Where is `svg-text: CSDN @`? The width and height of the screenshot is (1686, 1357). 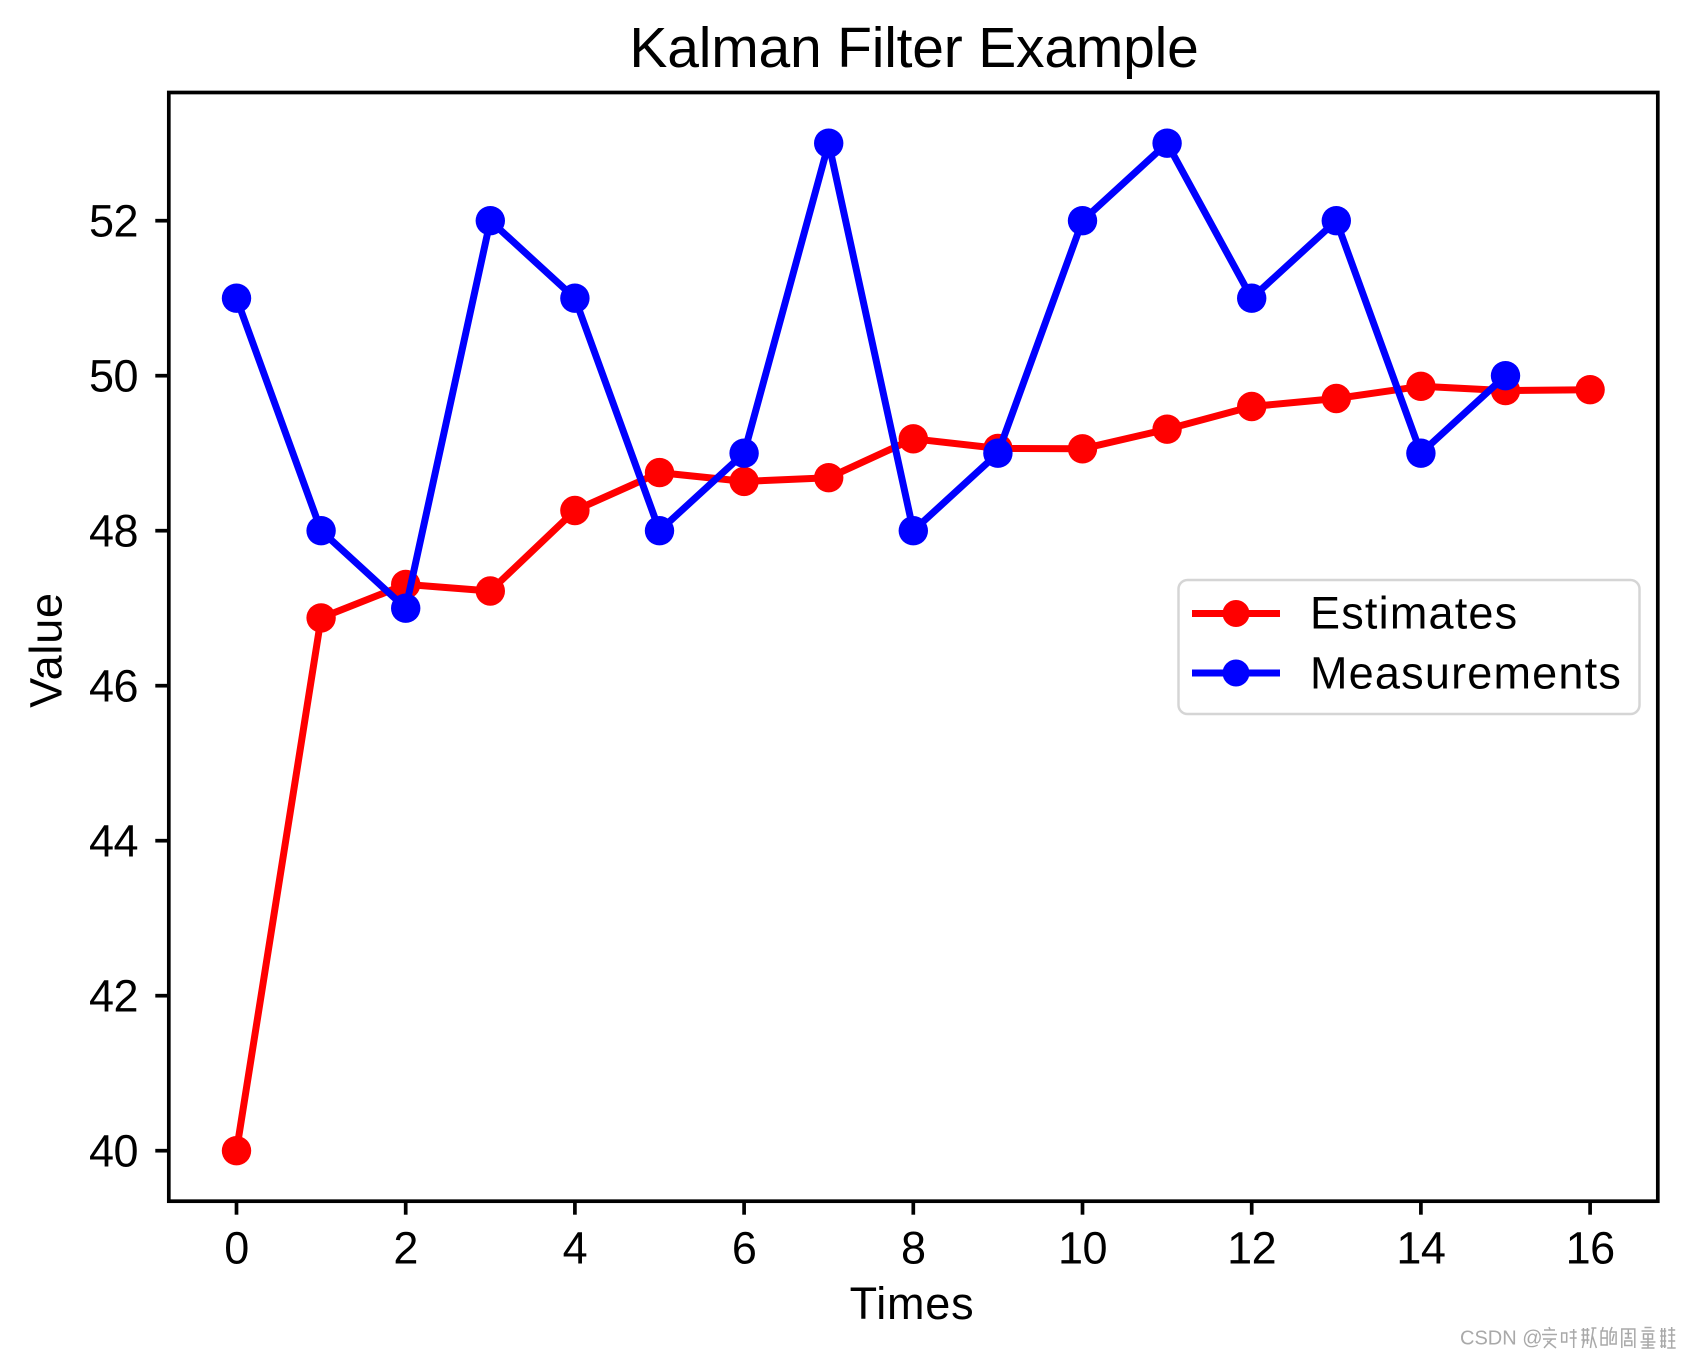 svg-text: CSDN @ is located at coordinates (1501, 1339).